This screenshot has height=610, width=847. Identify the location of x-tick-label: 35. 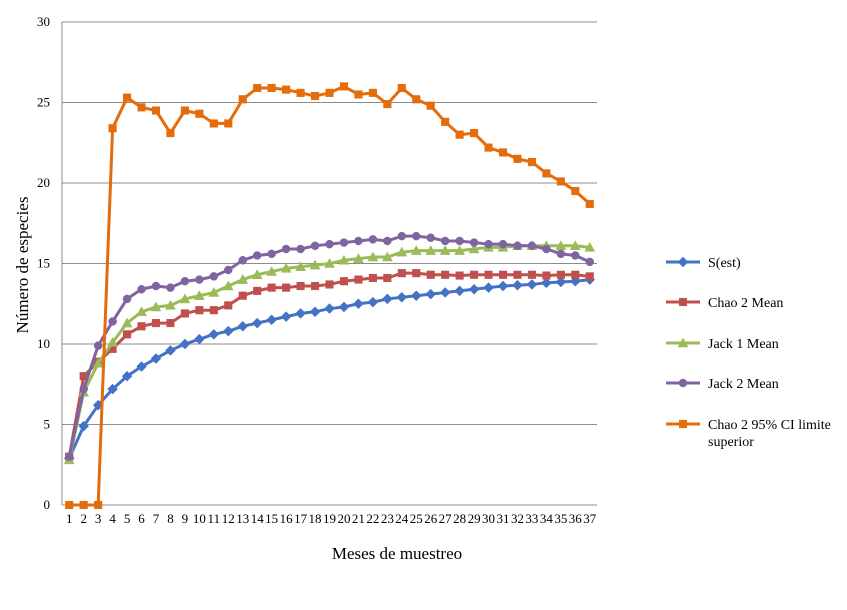
(560, 518).